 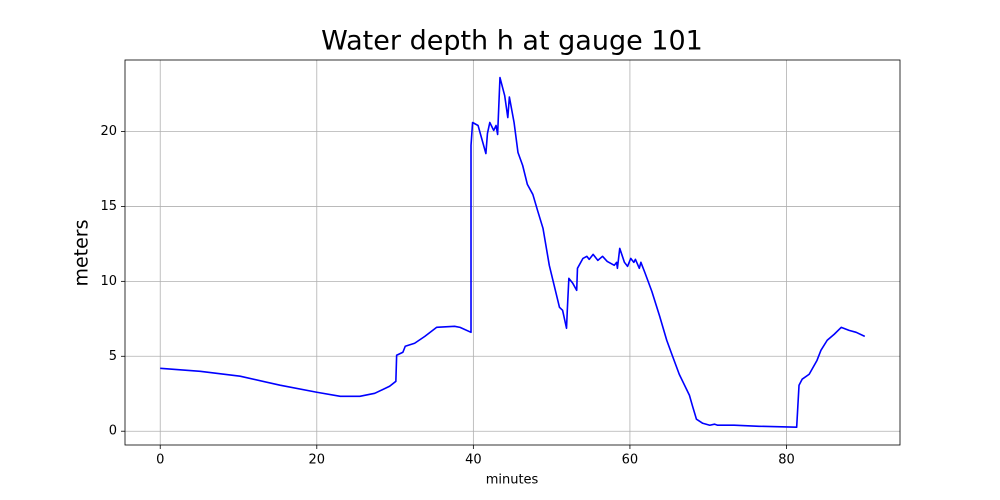 What do you see at coordinates (786, 460) in the screenshot?
I see `x-tick-label: 80` at bounding box center [786, 460].